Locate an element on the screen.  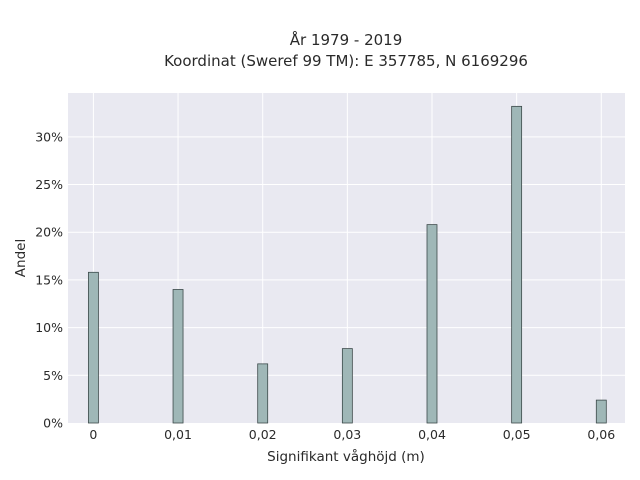
y-tick-labels: 0% 5% 10% 15% 20% 25% 30% is located at coordinates (49, 279).